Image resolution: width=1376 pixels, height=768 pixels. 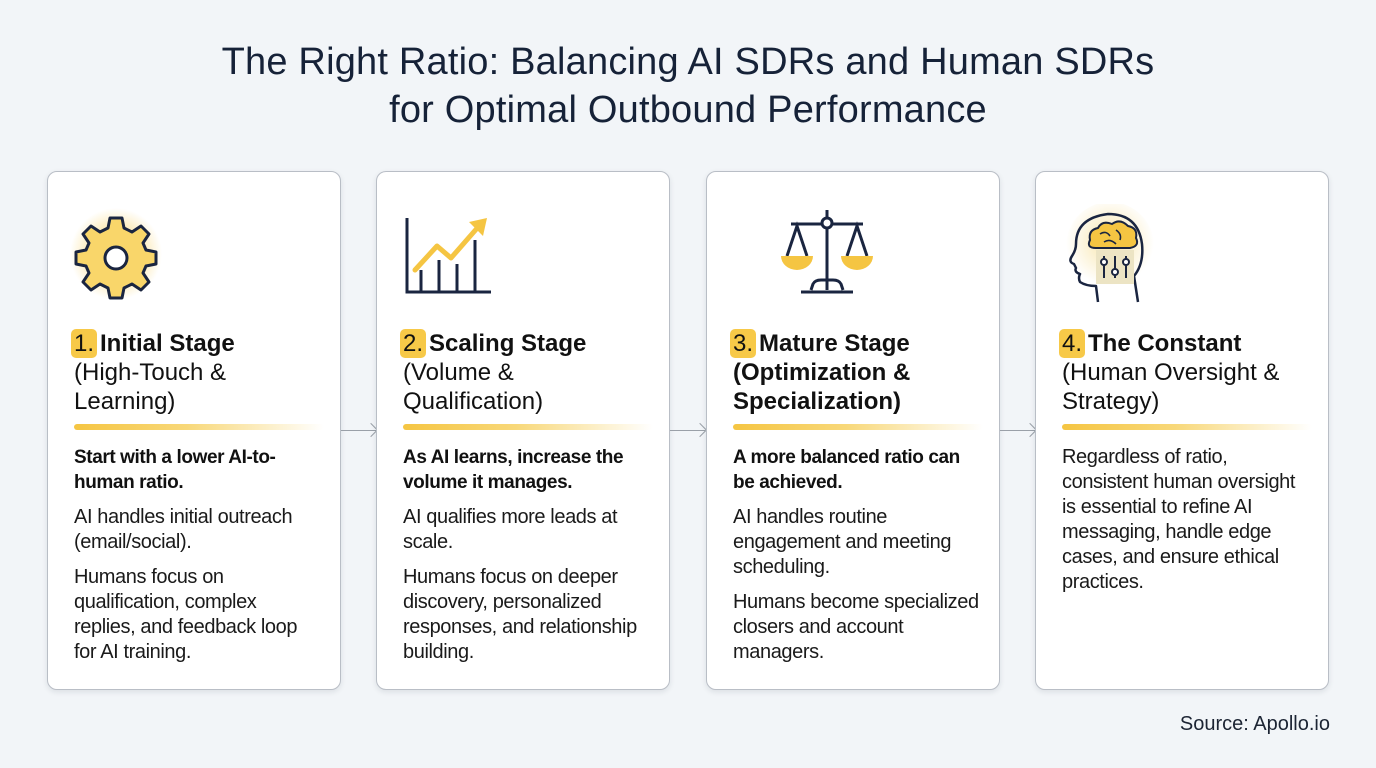 What do you see at coordinates (508, 343) in the screenshot?
I see `stage-name: Scaling Stage` at bounding box center [508, 343].